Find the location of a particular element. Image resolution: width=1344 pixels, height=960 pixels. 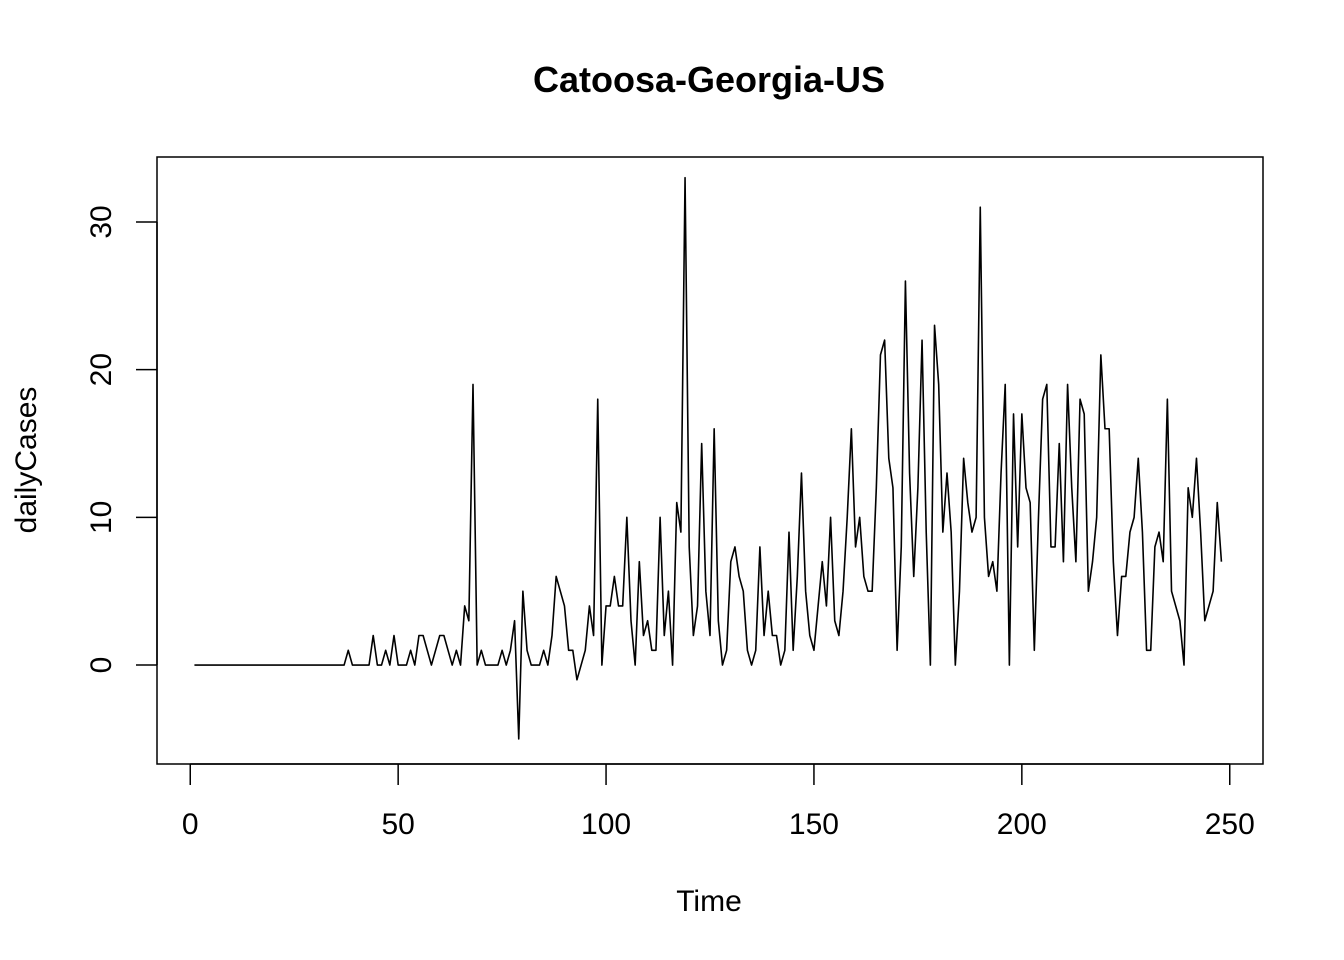

x-tick-label: 100 is located at coordinates (606, 824).